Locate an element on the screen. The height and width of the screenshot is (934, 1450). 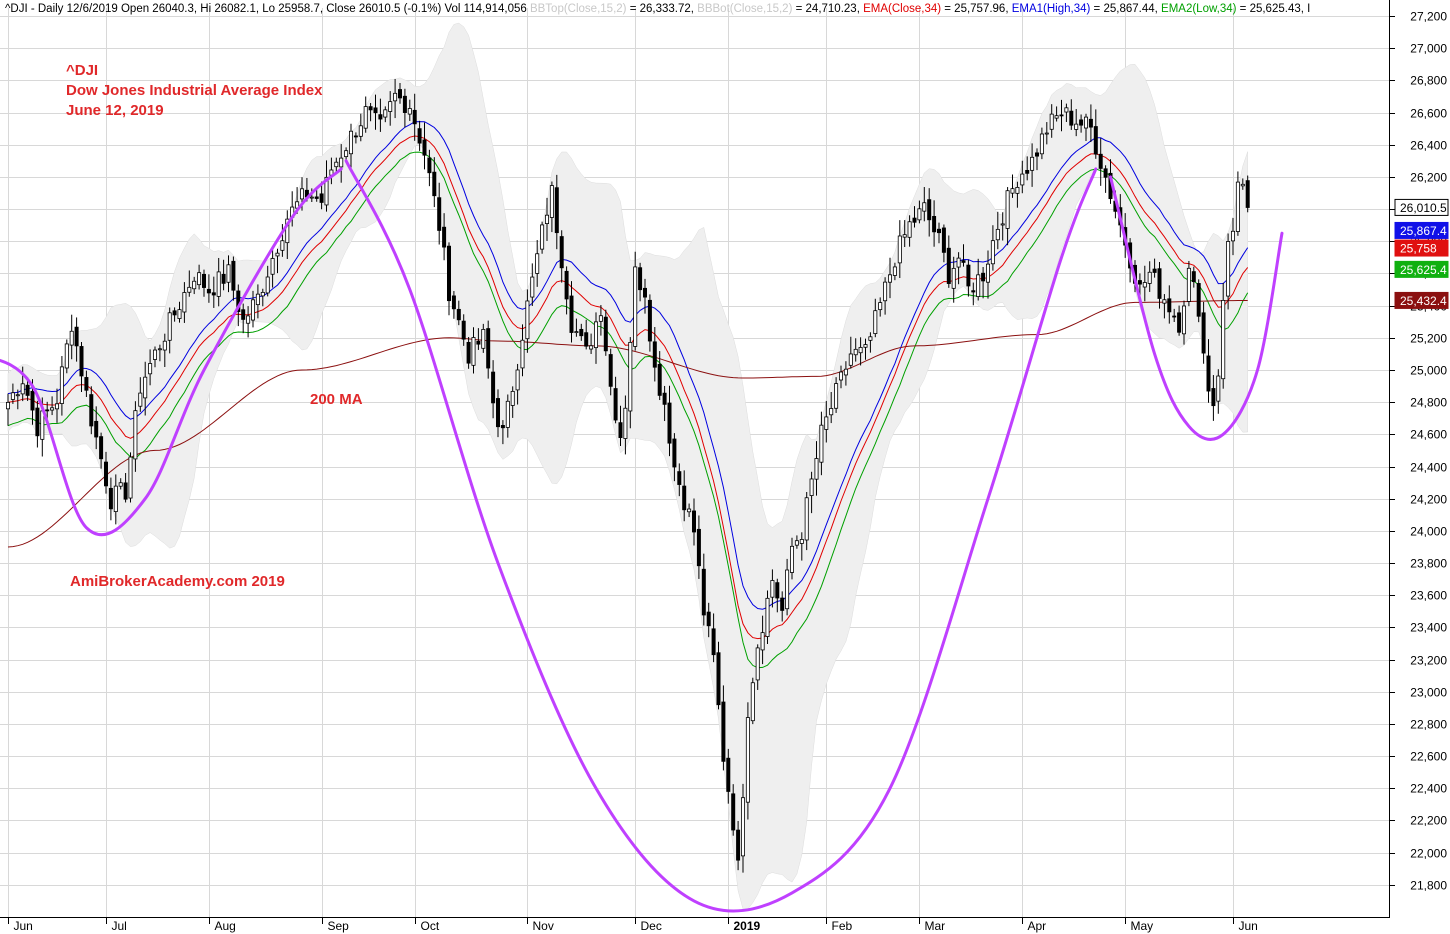
y-tick-label: 24,200 is located at coordinates (1428, 500).